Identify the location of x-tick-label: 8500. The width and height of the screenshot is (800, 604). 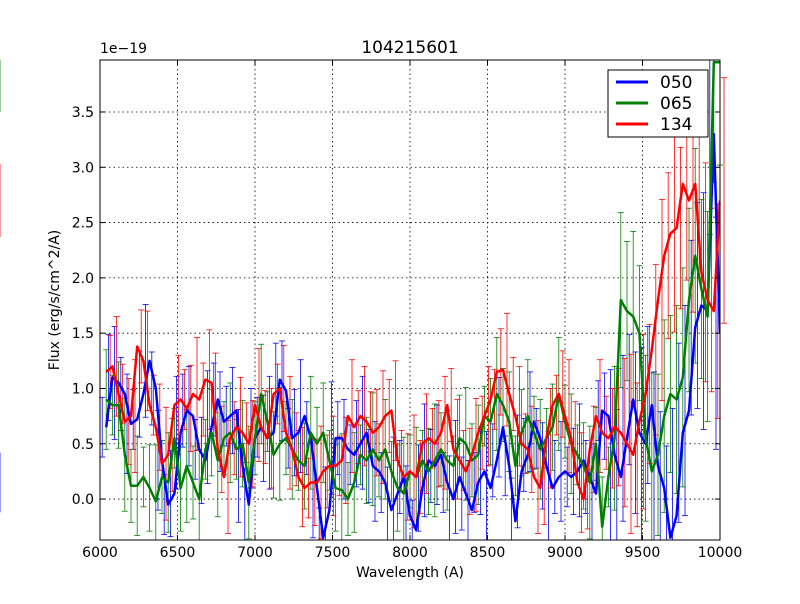
(488, 553).